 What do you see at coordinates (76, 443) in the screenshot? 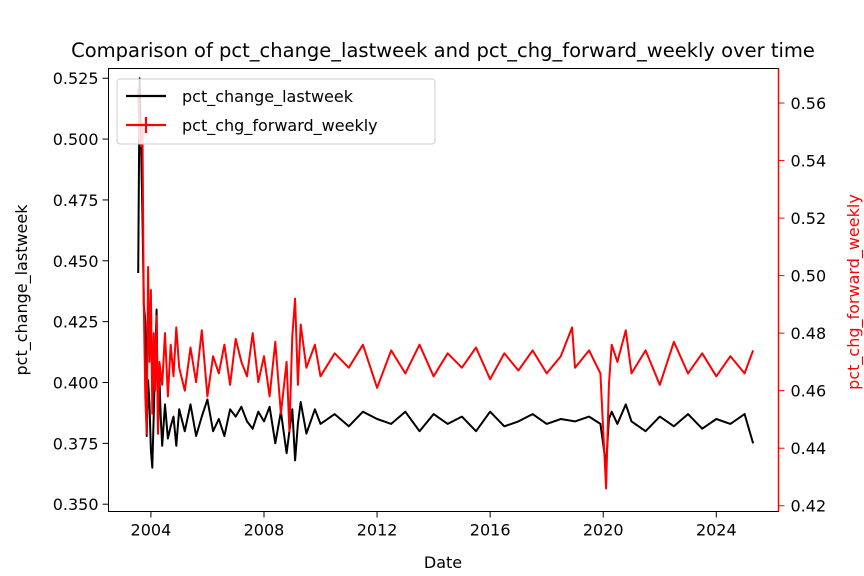
I see `y-left-tick-label-1: 0.375` at bounding box center [76, 443].